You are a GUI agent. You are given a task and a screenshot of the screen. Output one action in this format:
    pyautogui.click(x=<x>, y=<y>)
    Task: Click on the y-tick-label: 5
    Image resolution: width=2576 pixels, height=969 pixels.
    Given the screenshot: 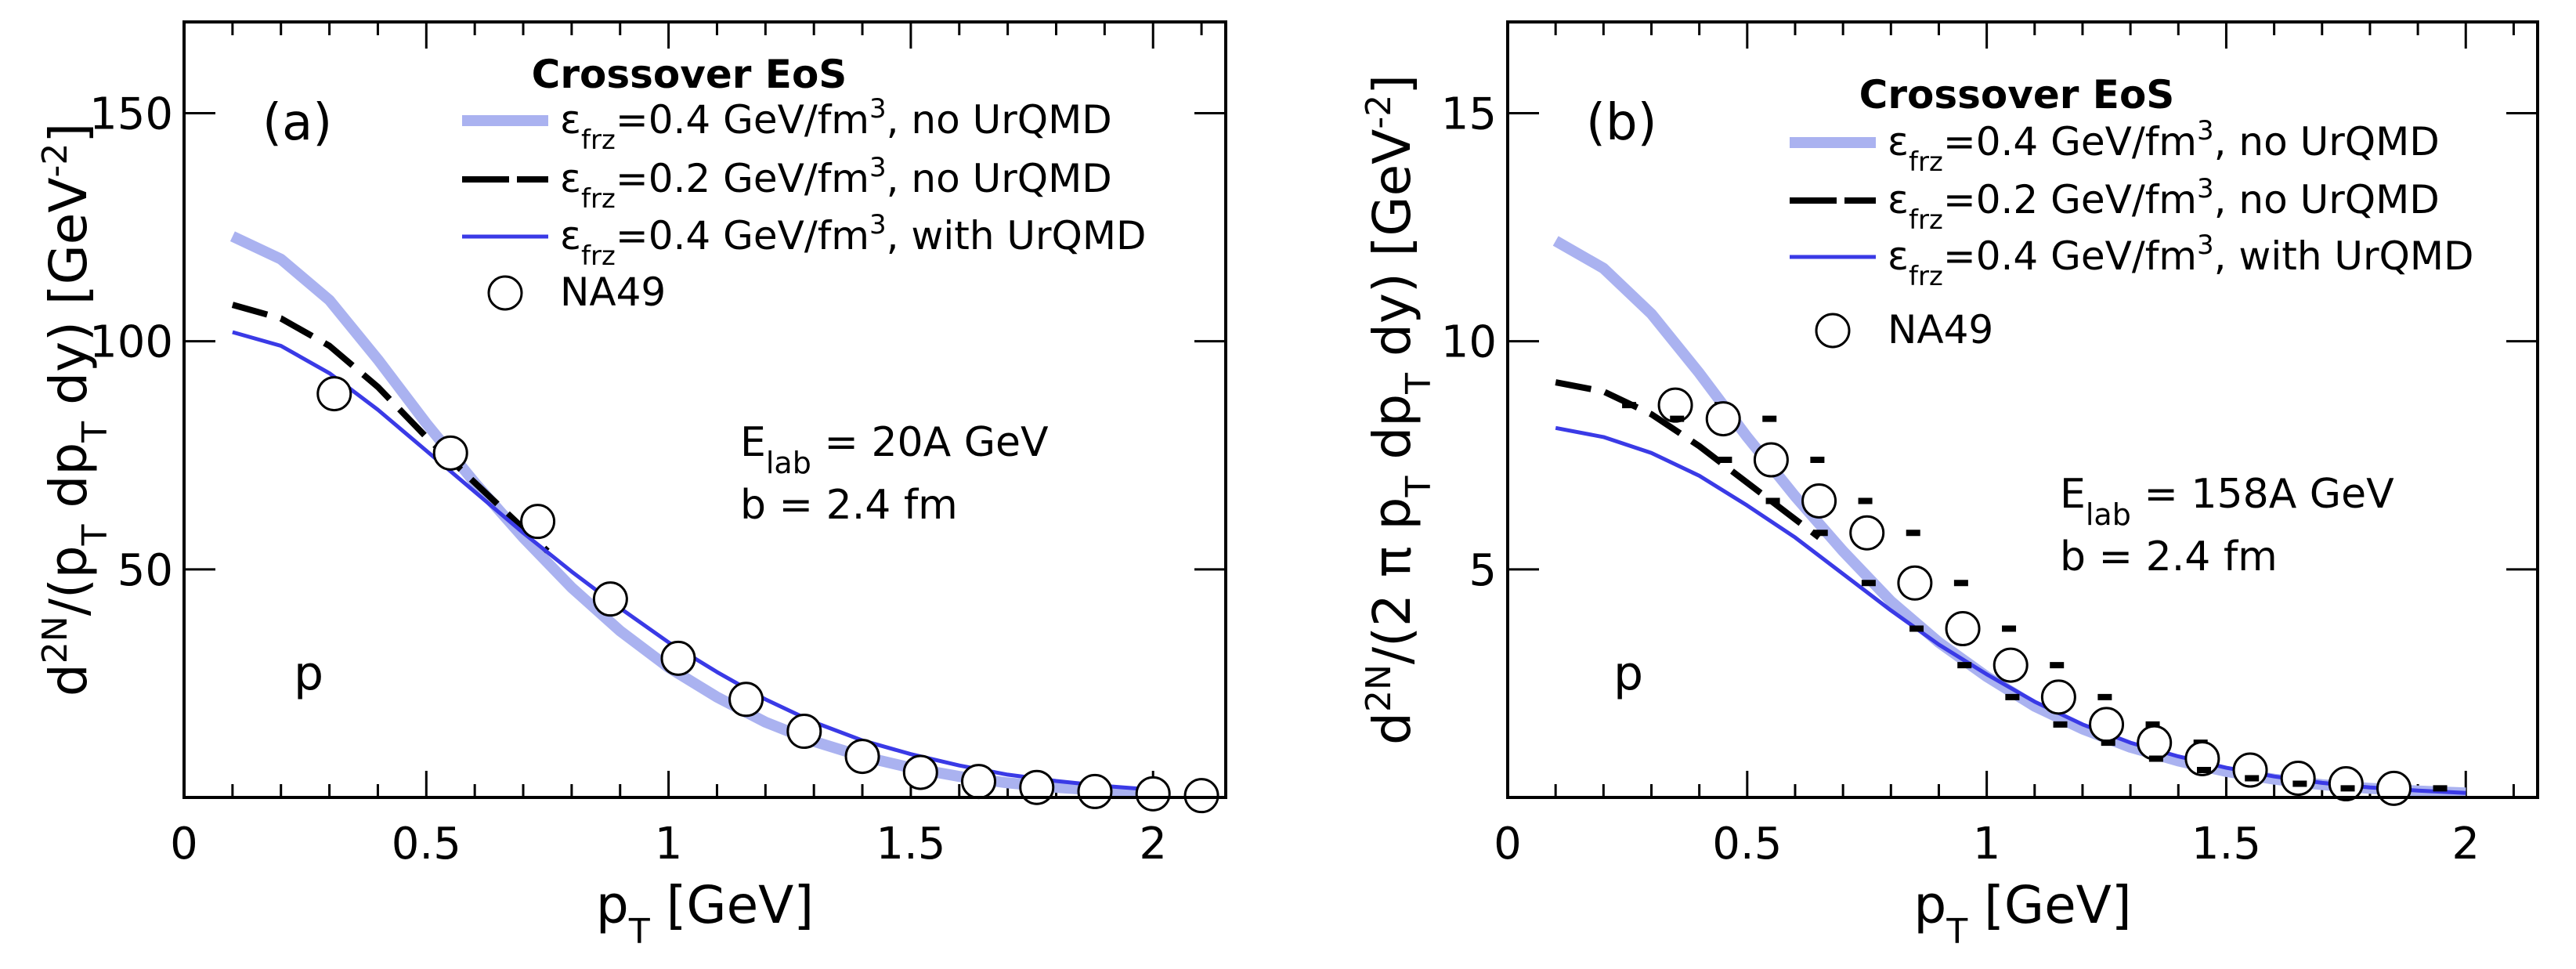 What is the action you would take?
    pyautogui.click(x=1483, y=570)
    